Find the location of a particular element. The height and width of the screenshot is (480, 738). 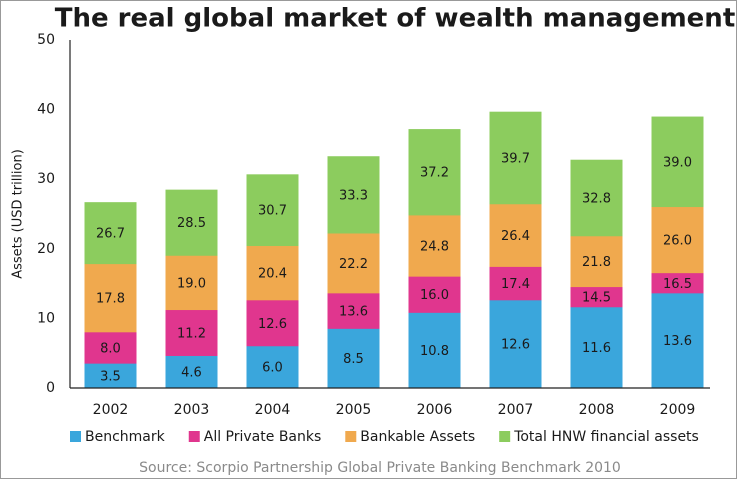

value-label: 10.8 is located at coordinates (434, 351).